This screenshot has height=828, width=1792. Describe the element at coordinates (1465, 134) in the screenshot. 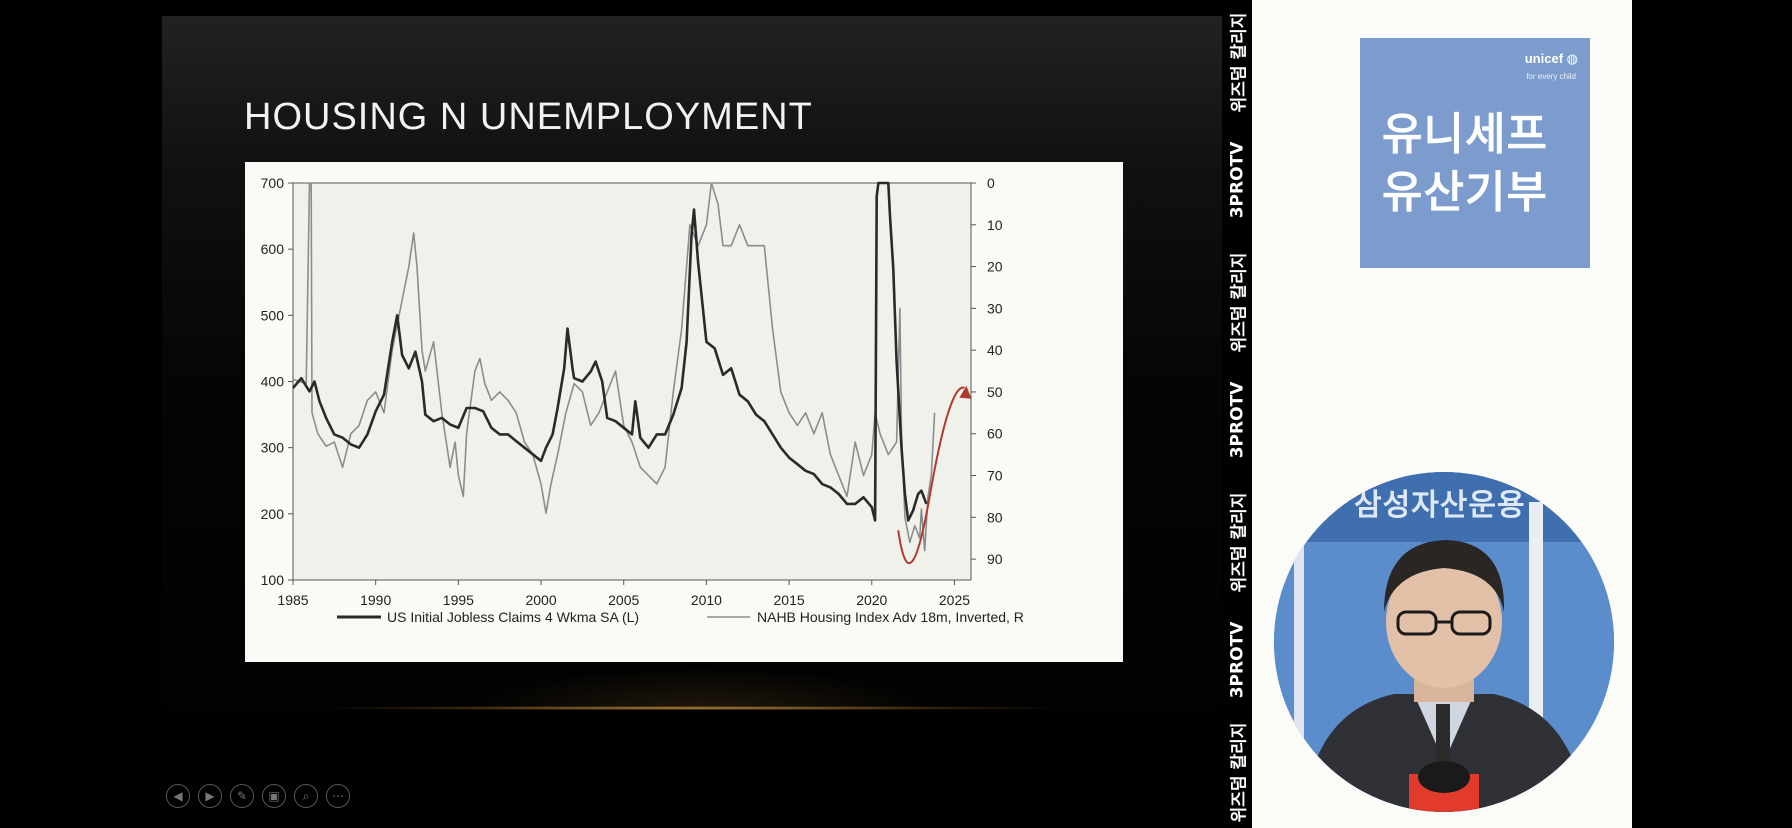

I see `unicef-headline-line-1: 유니세프` at that location.